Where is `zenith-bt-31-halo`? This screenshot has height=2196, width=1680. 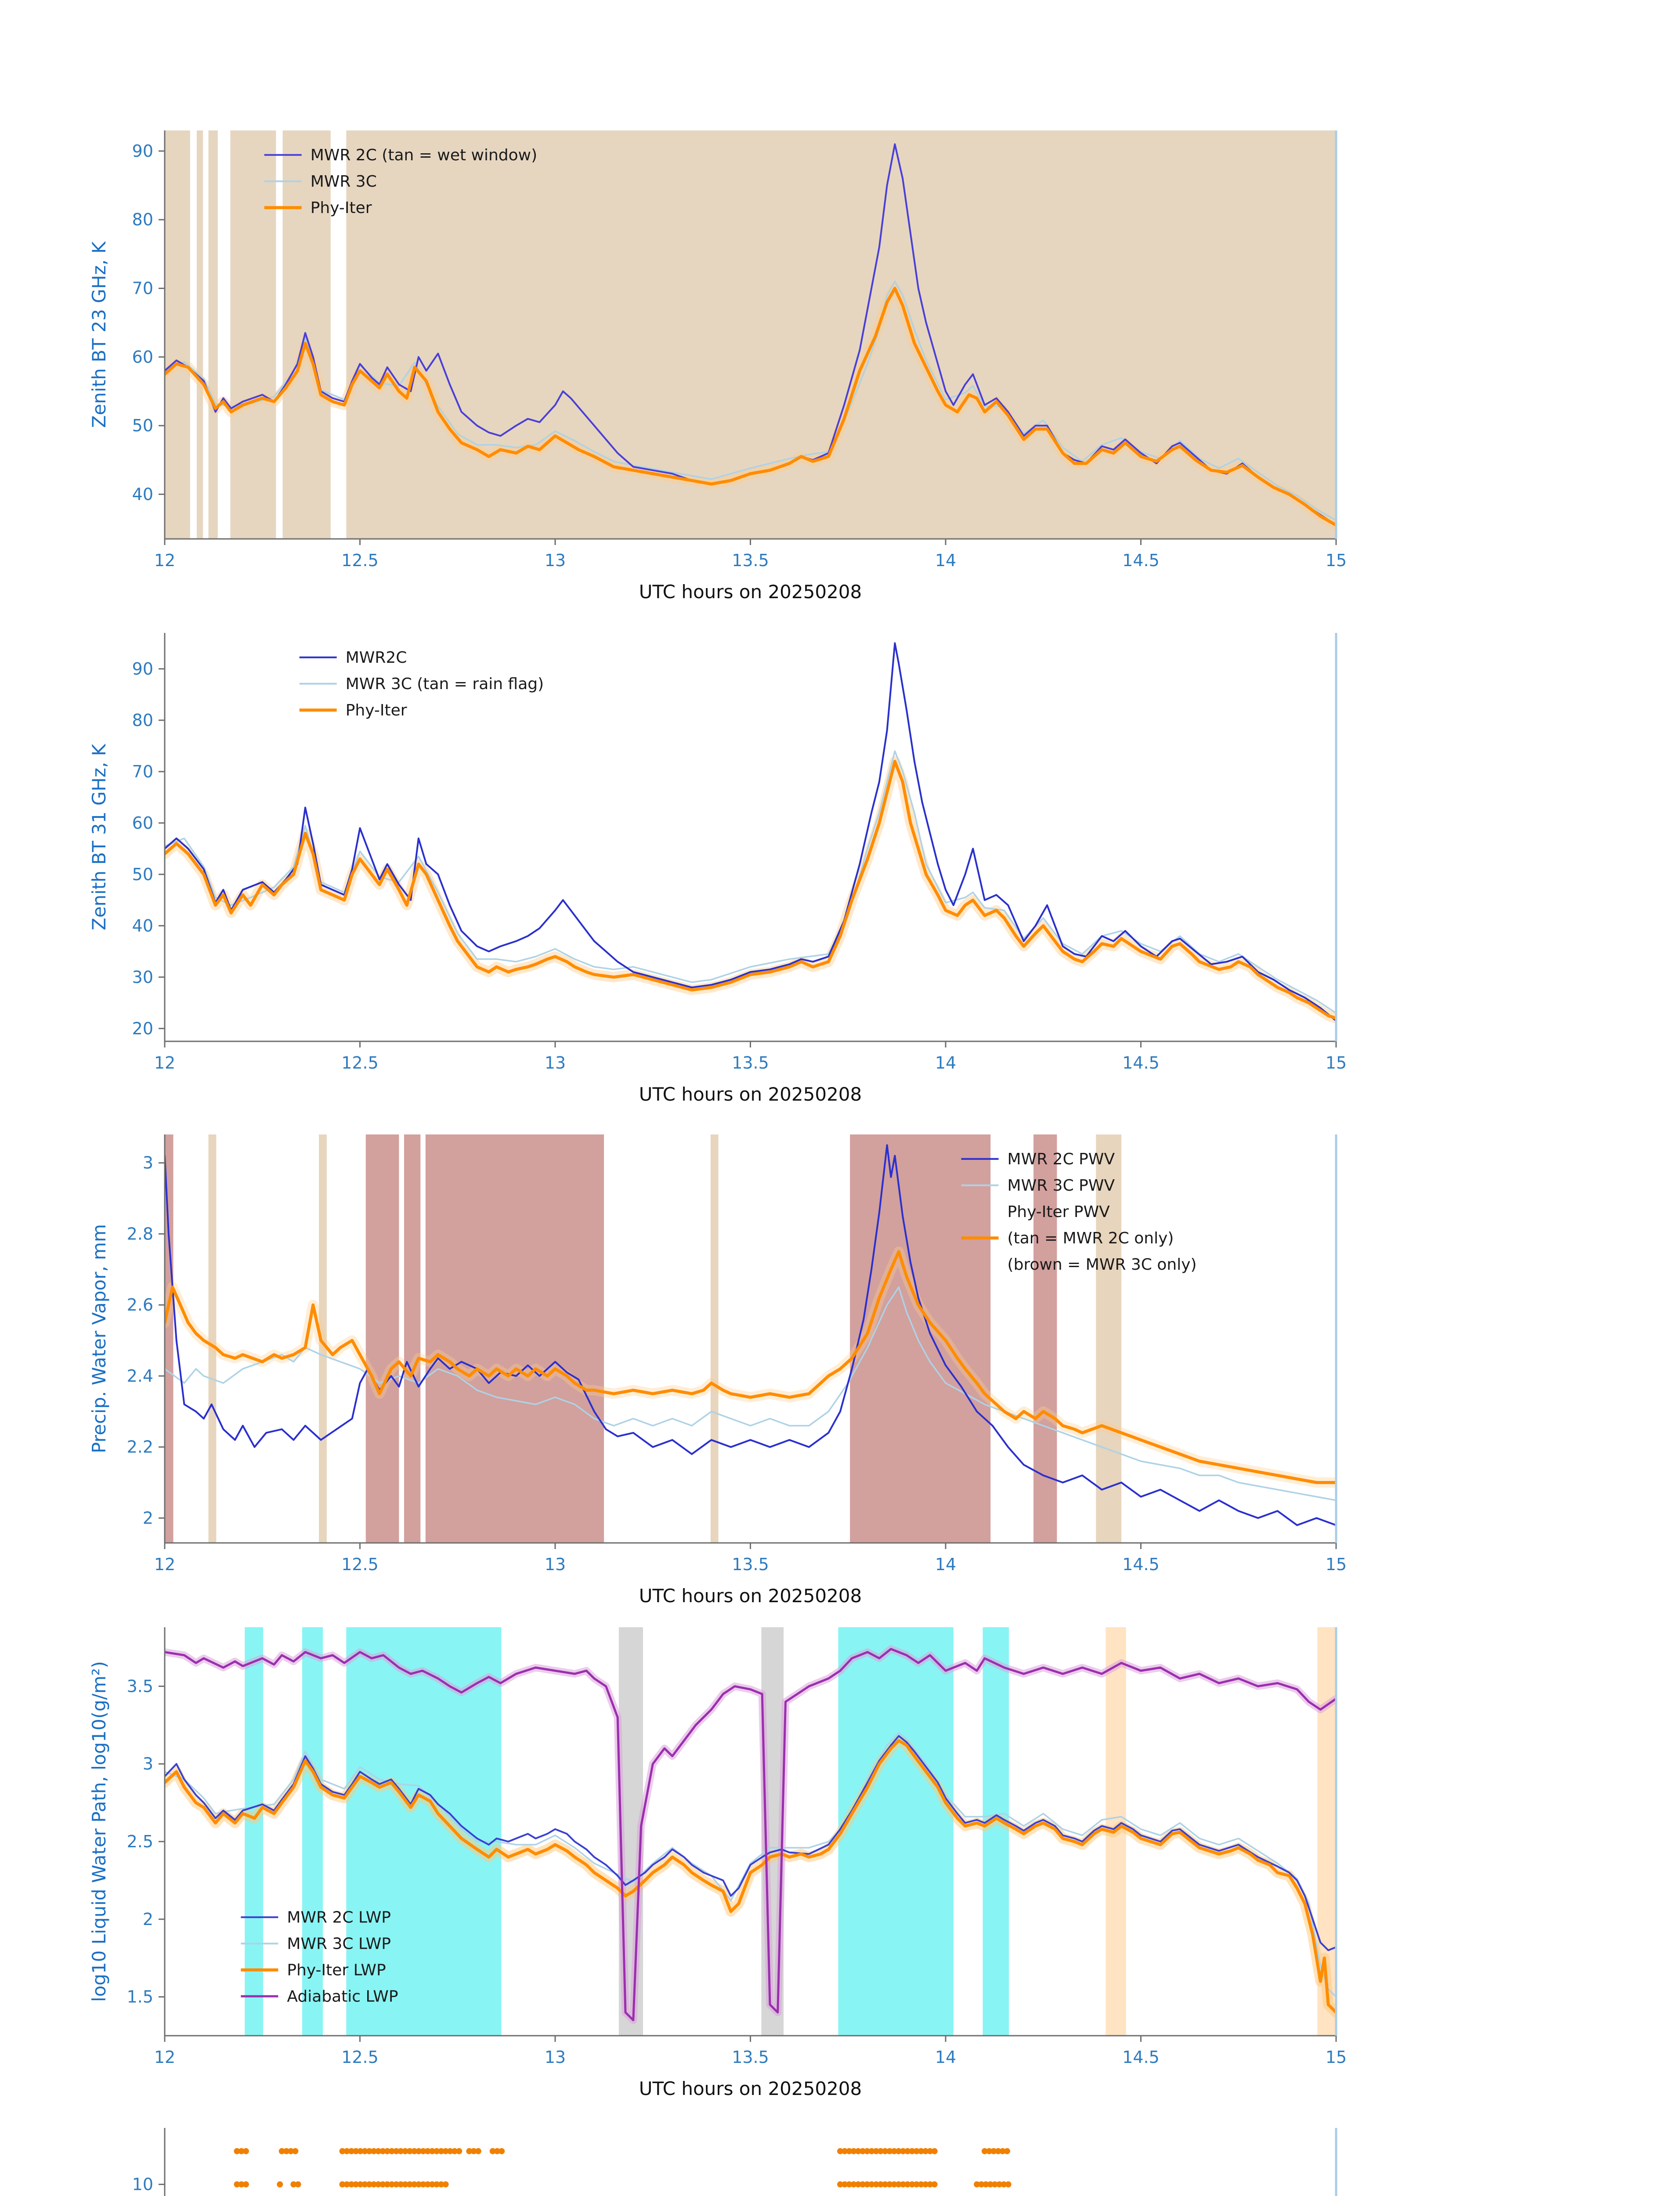 zenith-bt-31-halo is located at coordinates (750, 890).